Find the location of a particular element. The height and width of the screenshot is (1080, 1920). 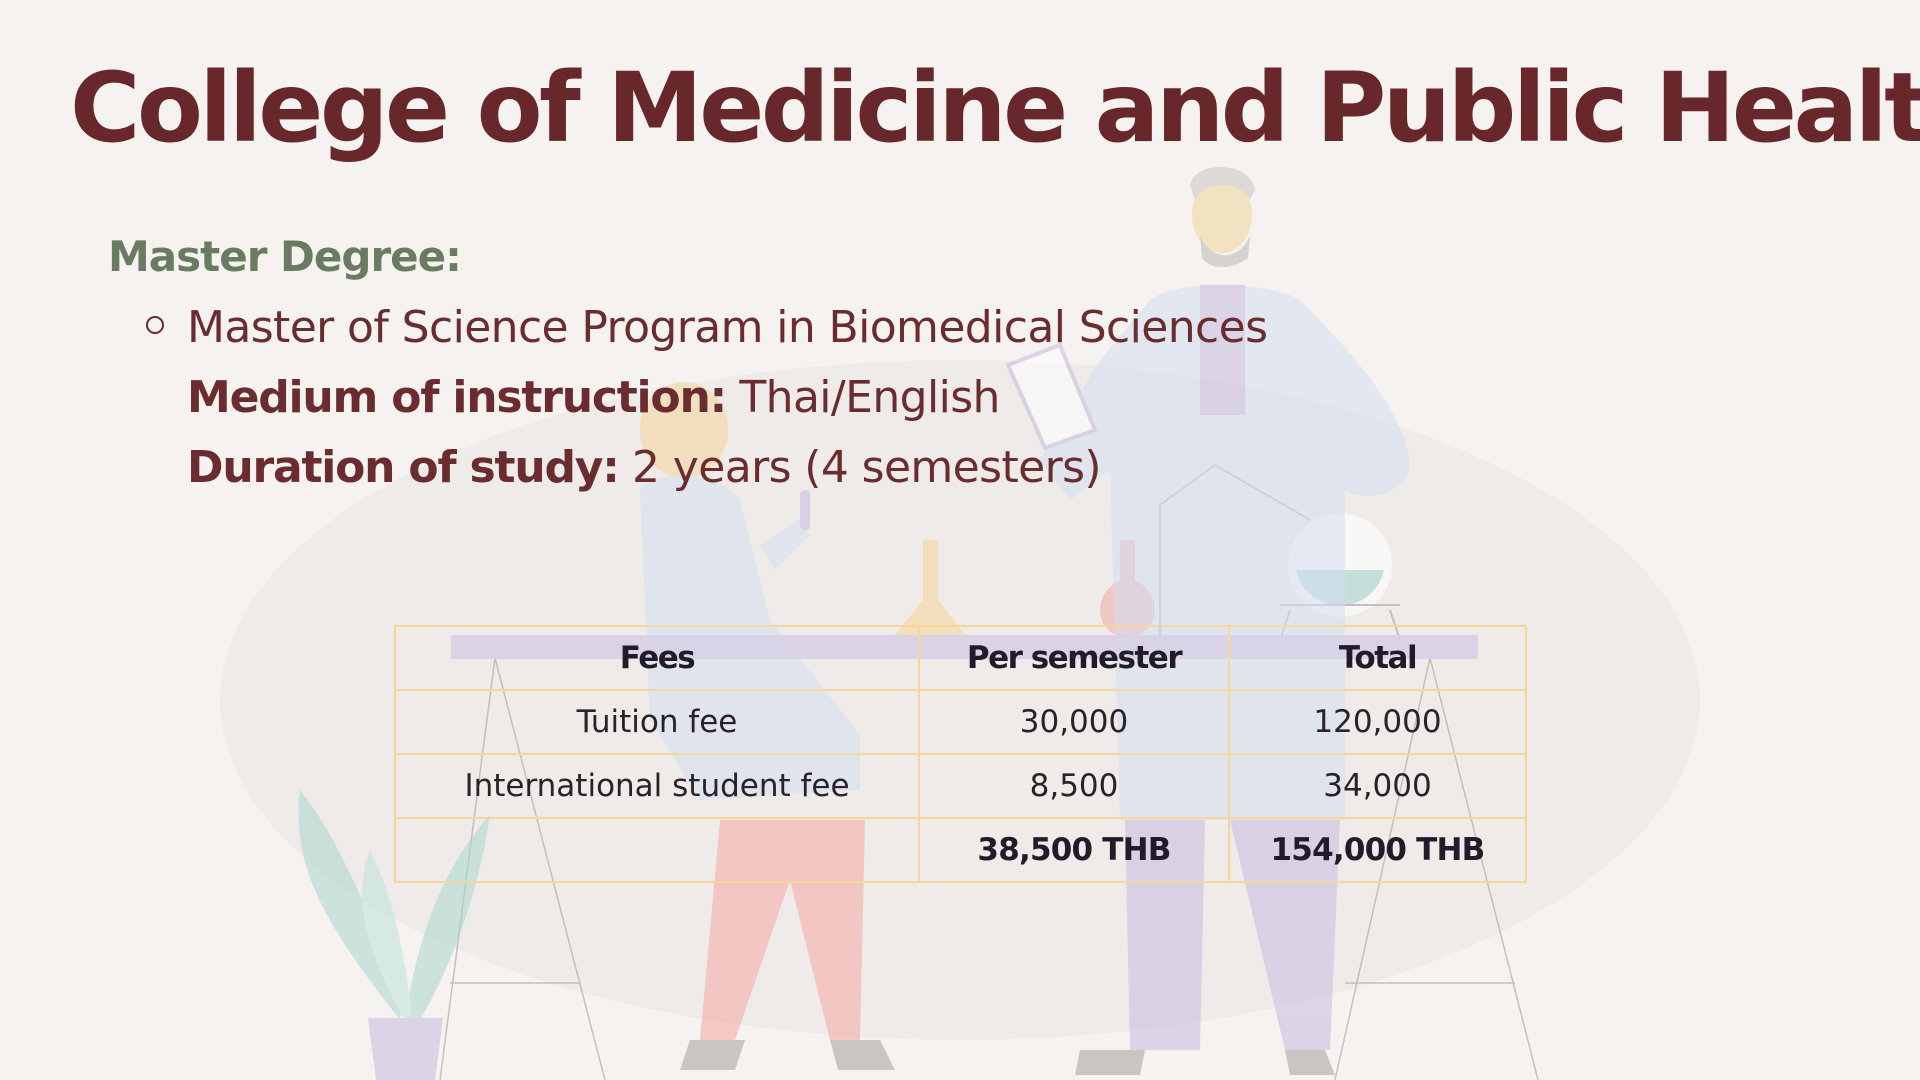

column-header-total: Total is located at coordinates (1377, 658).